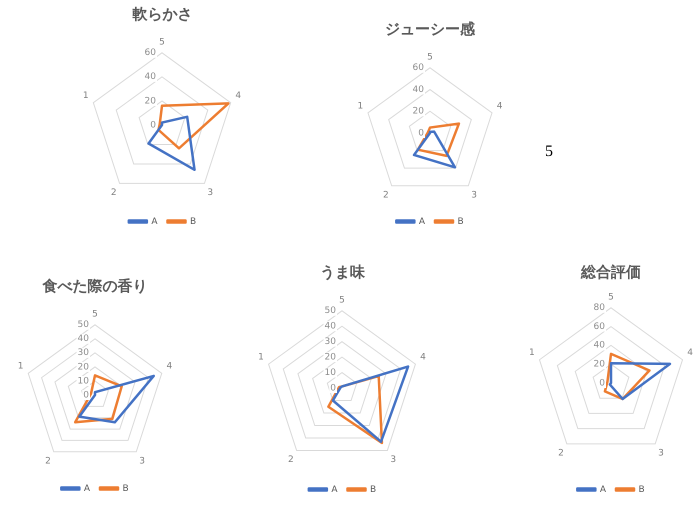 This screenshot has height=510, width=697. I want to click on text: 5, so click(549, 152).